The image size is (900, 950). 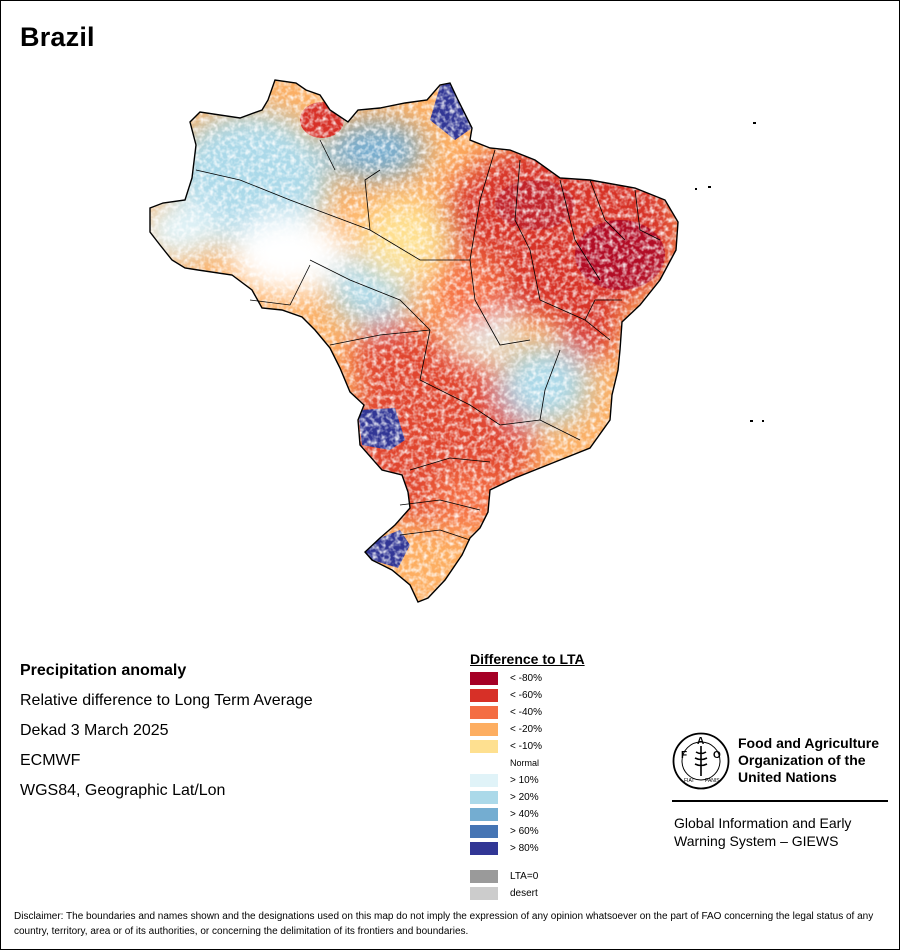 I want to click on legend-label: LTA=0, so click(x=524, y=876).